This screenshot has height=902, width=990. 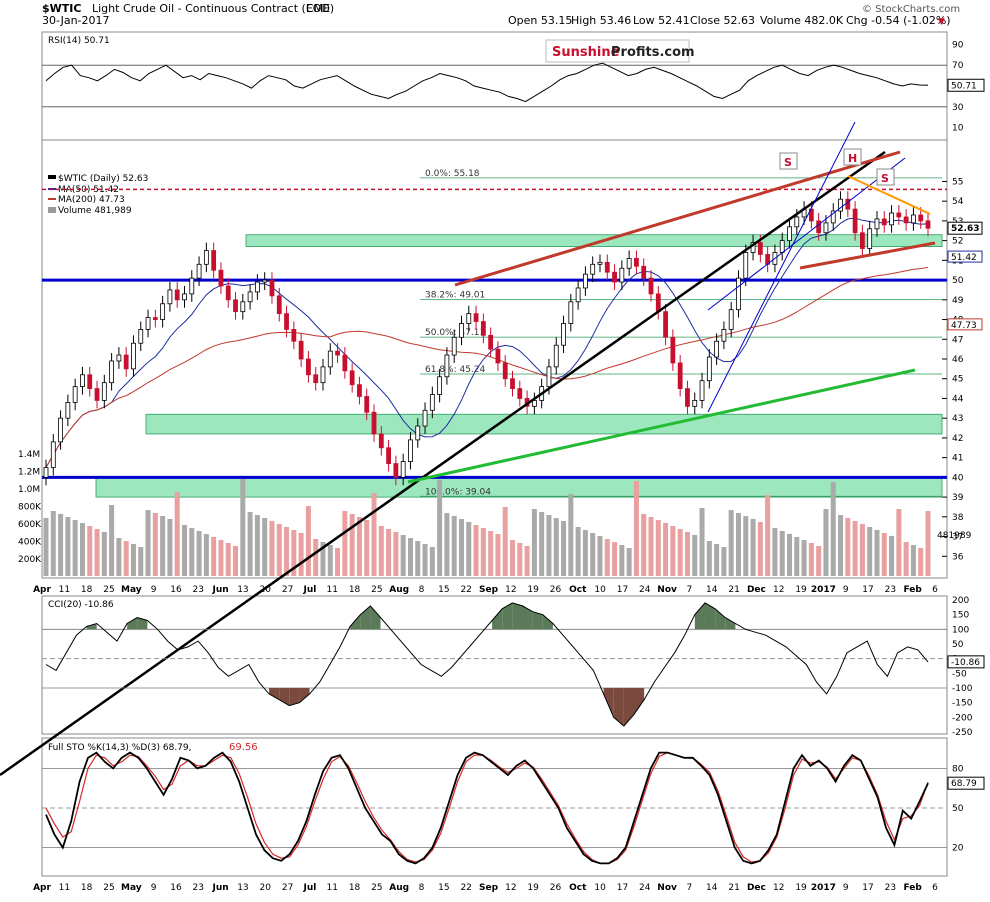 I want to click on sto-x-label: 16, so click(x=176, y=888).